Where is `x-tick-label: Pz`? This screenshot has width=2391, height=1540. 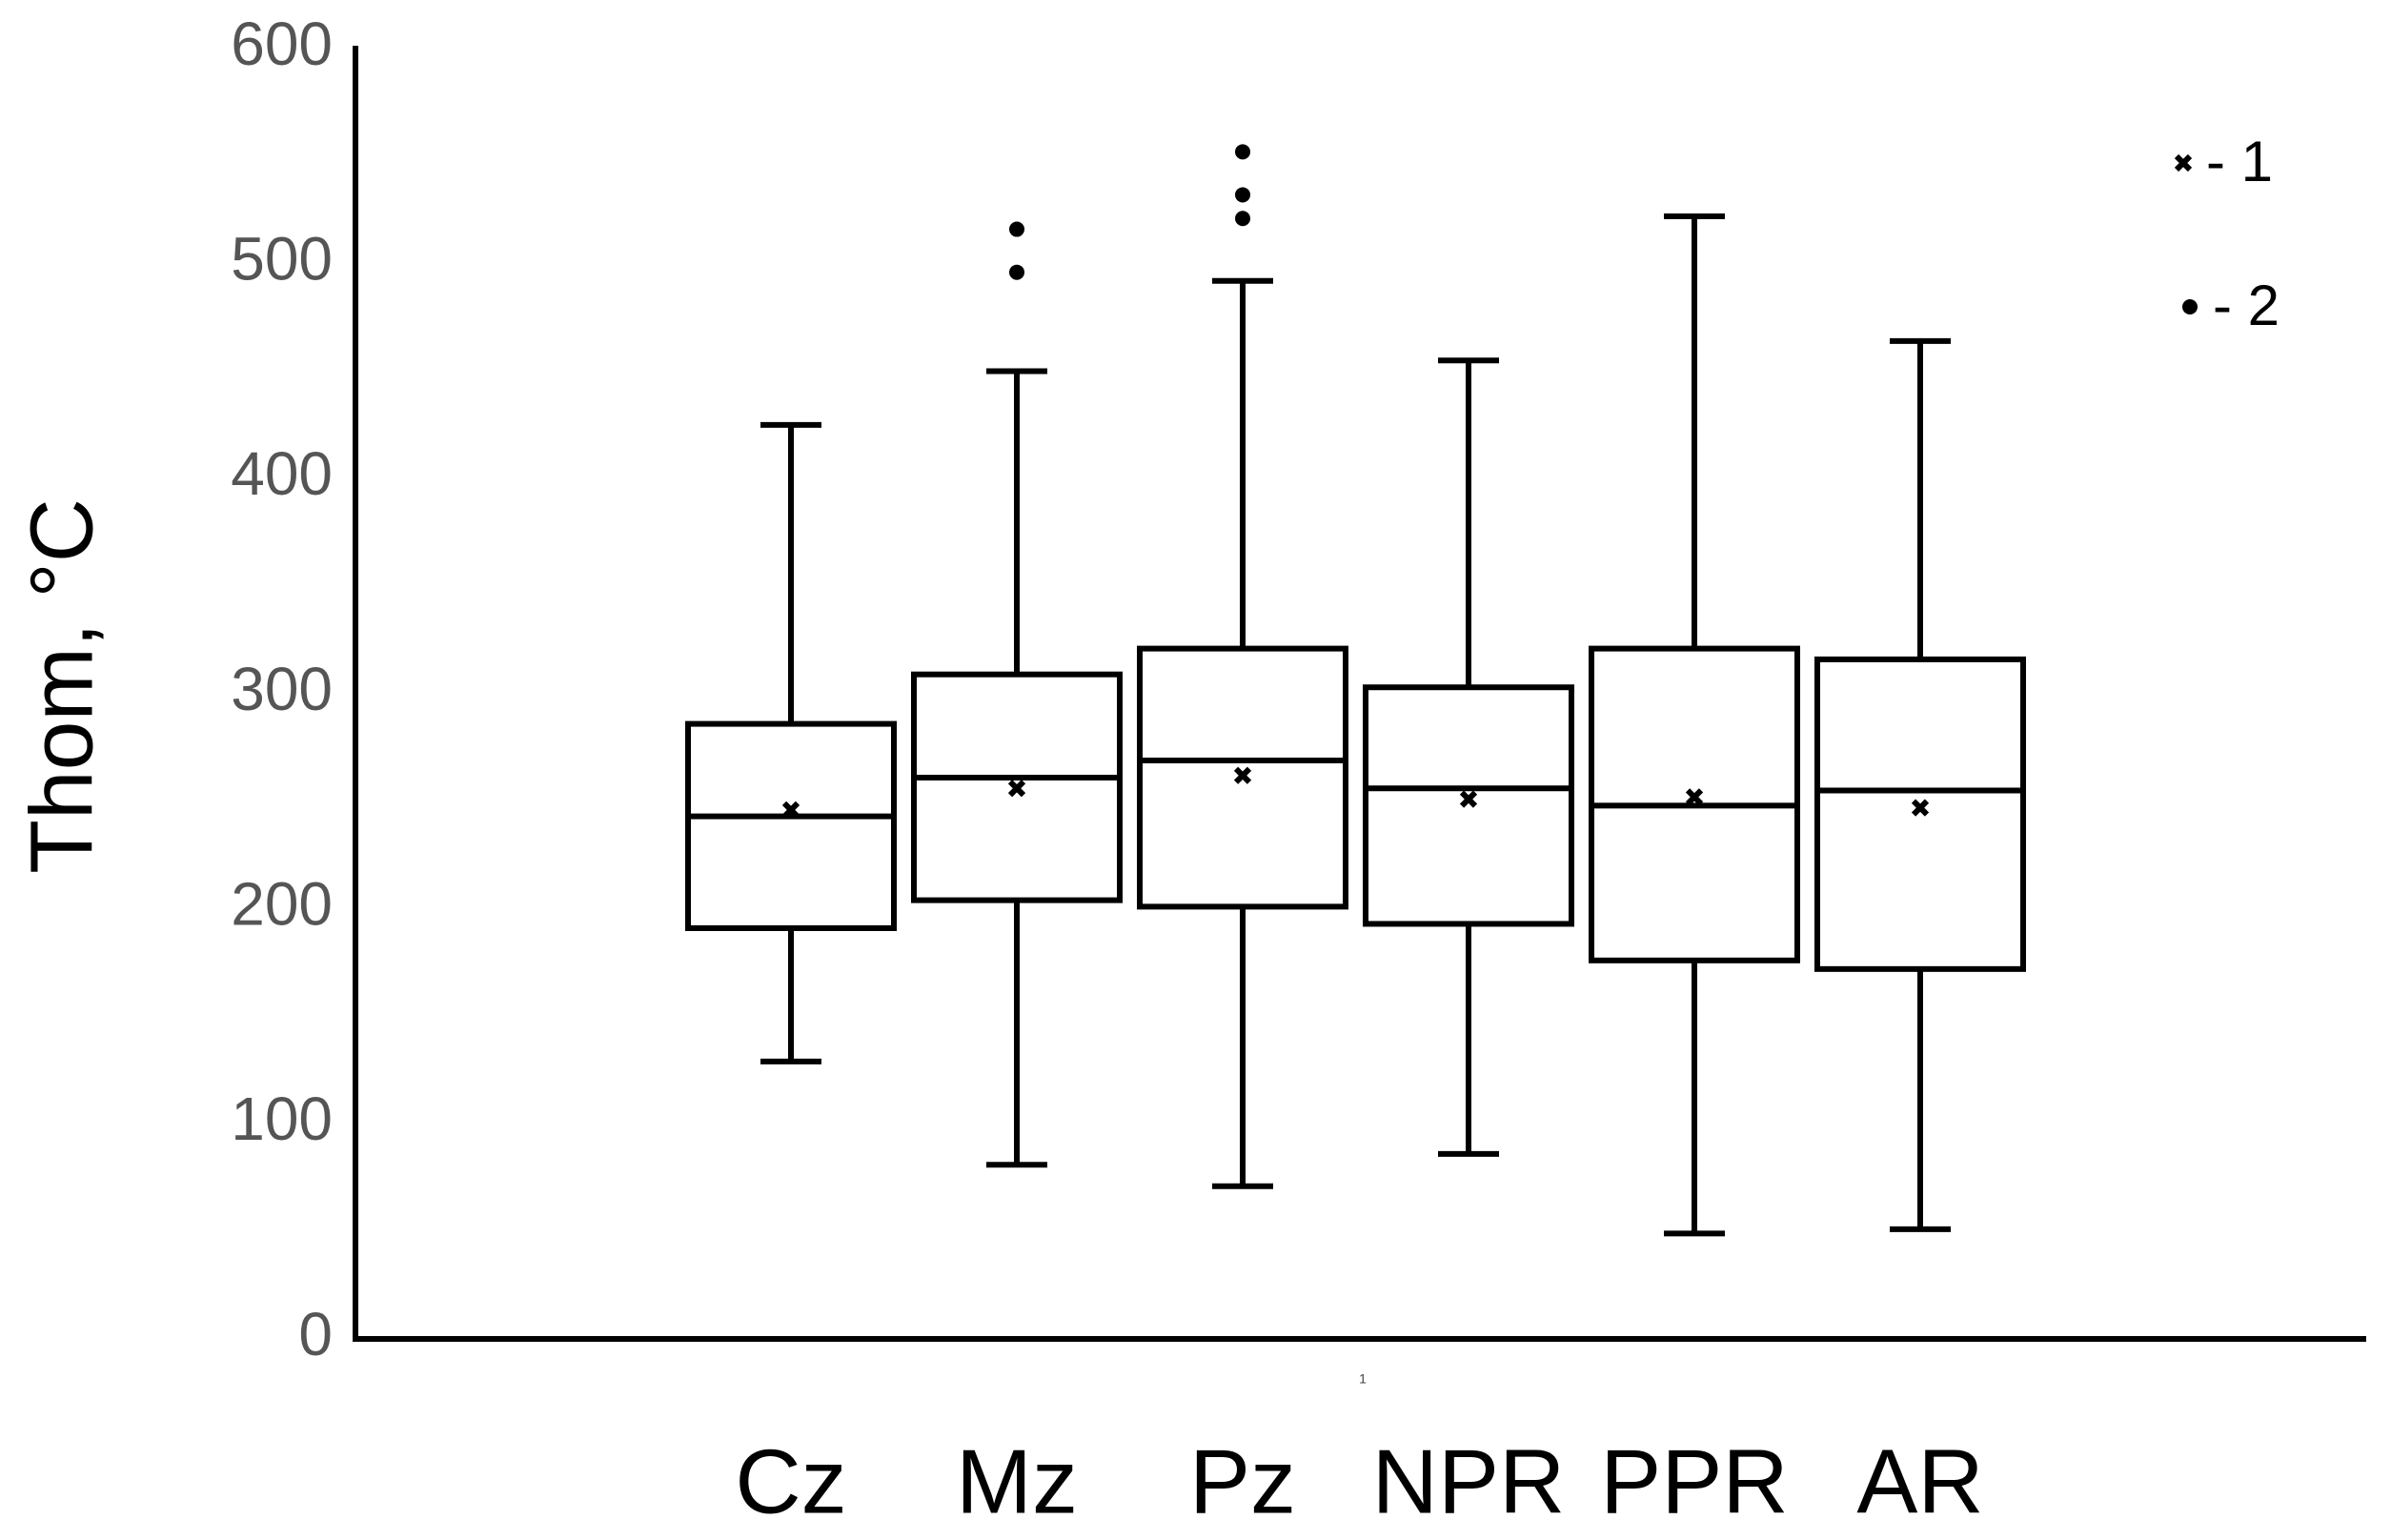
x-tick-label: Pz is located at coordinates (1242, 1481).